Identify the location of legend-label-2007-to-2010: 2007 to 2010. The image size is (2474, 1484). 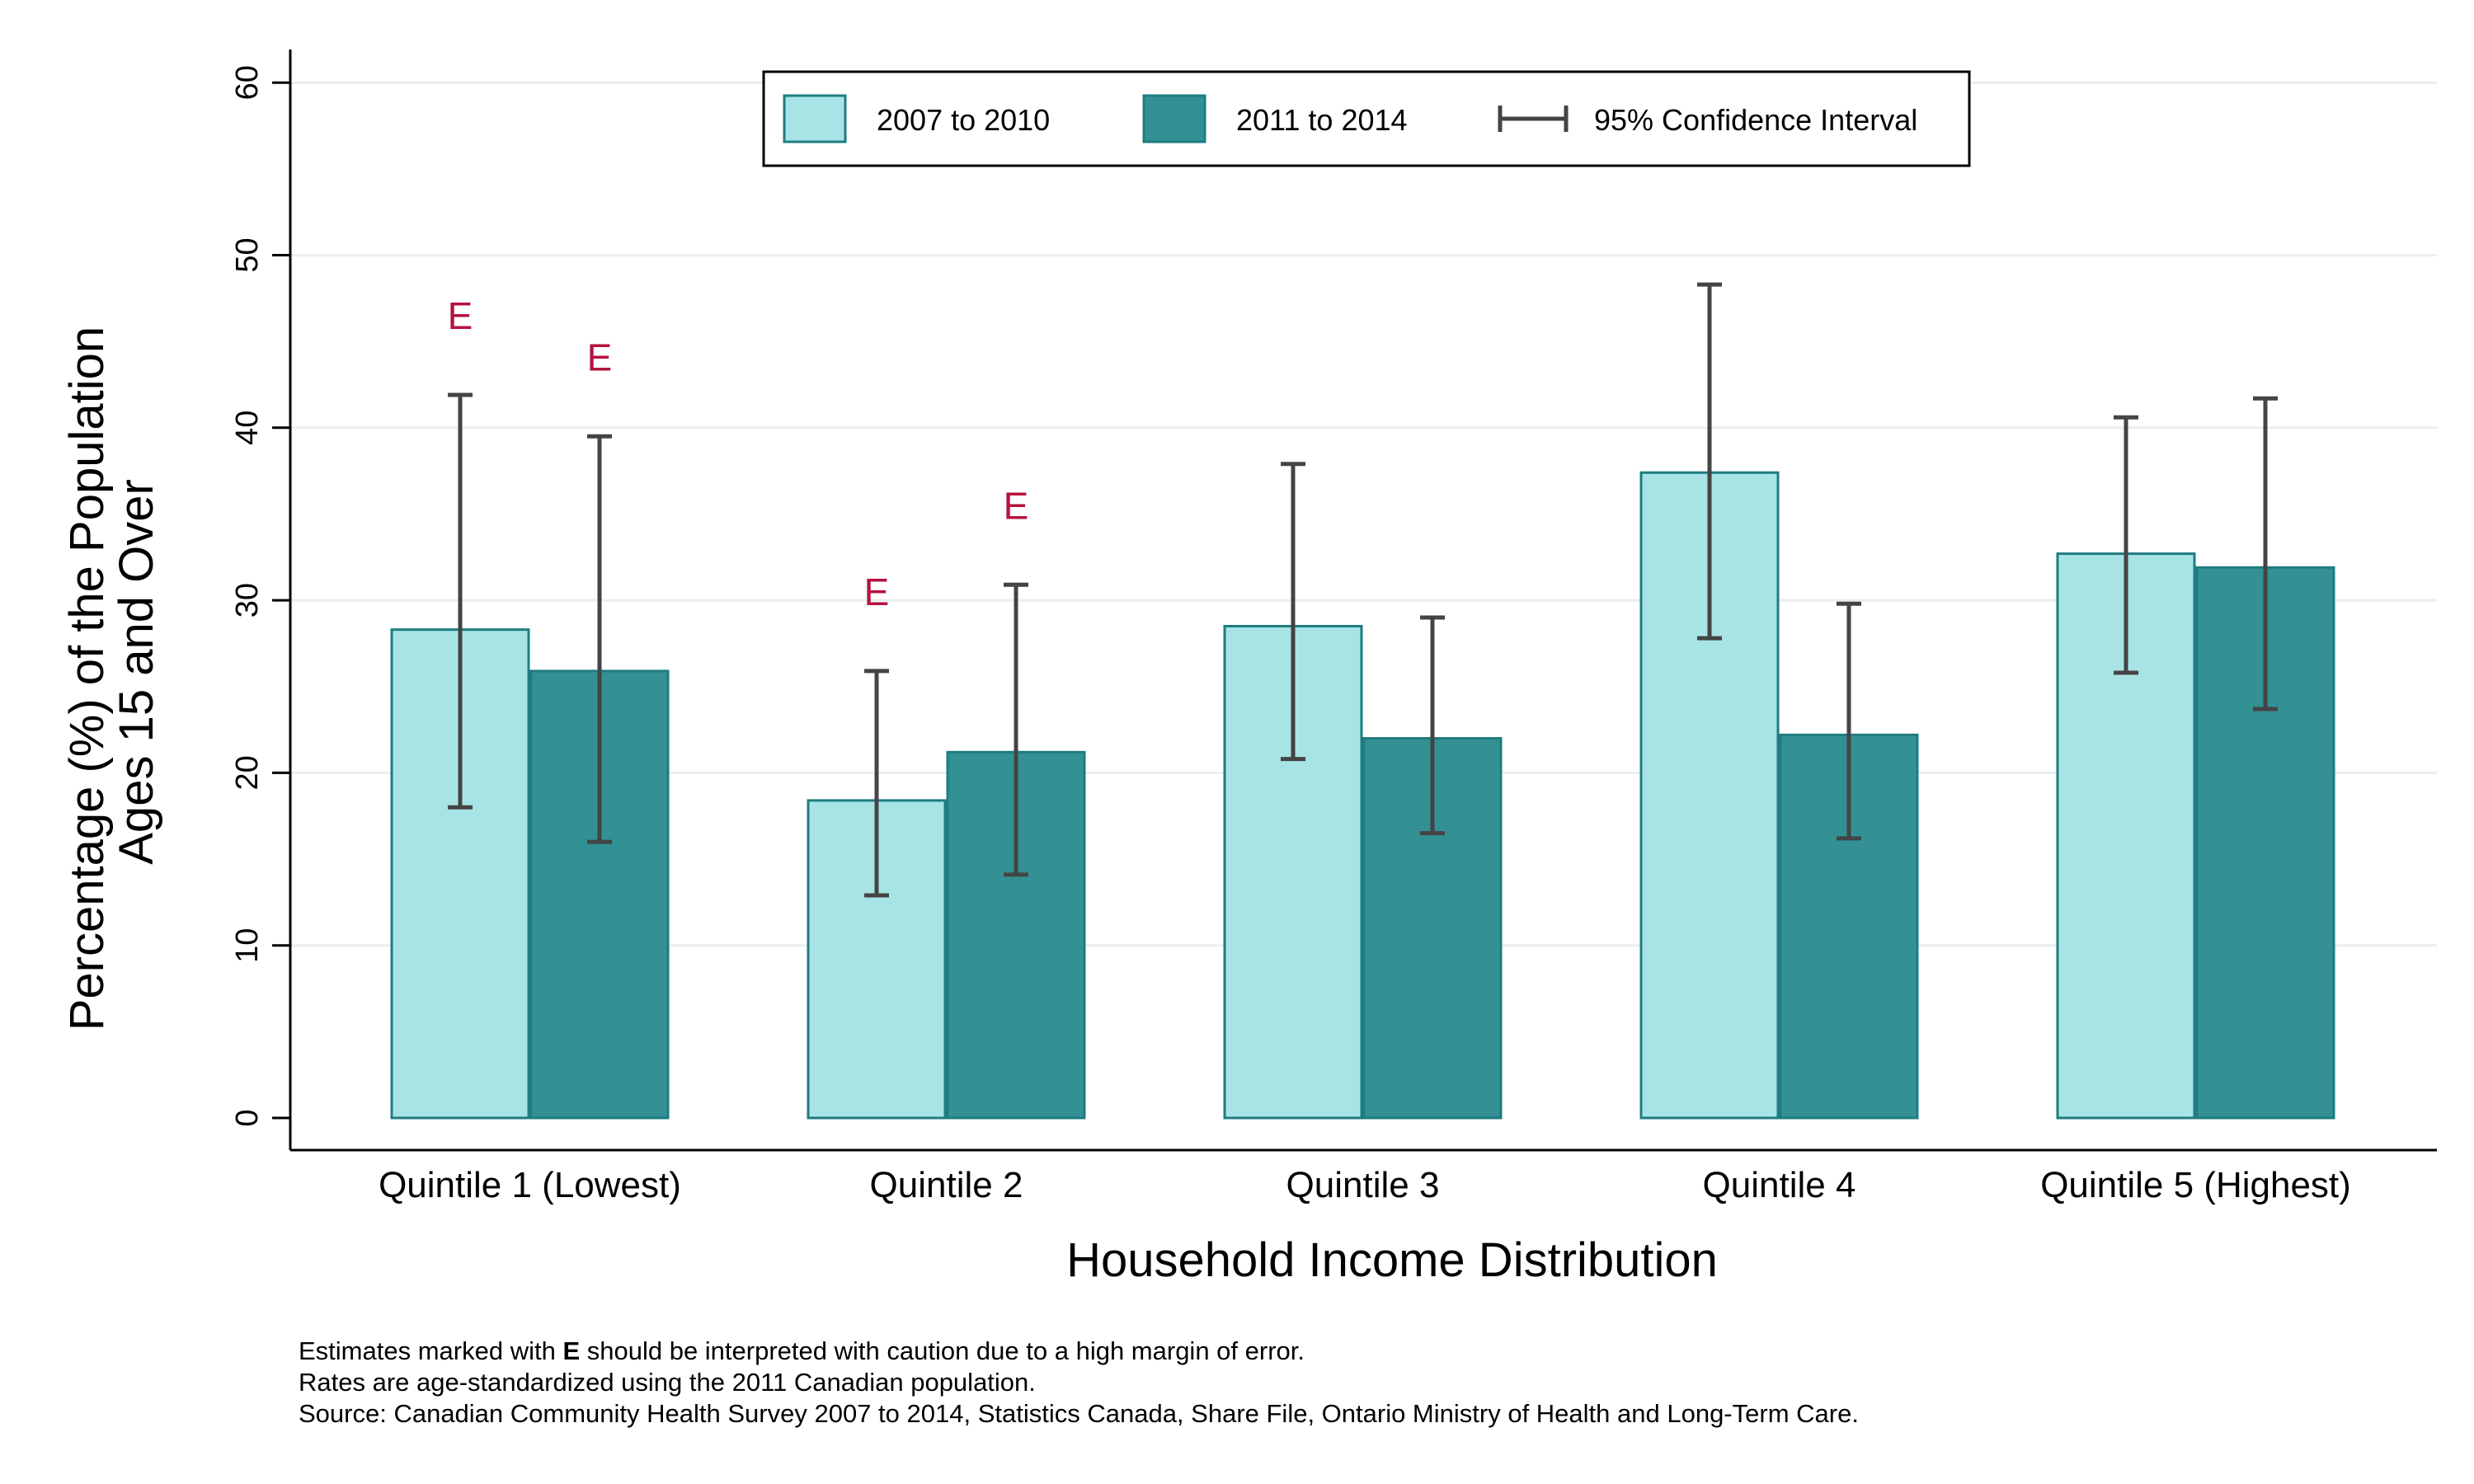
(963, 120).